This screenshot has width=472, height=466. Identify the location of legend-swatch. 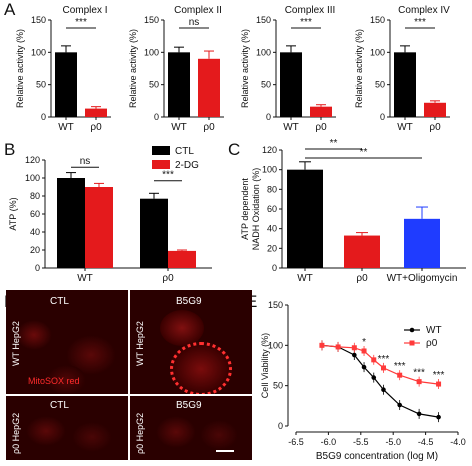
(161, 150).